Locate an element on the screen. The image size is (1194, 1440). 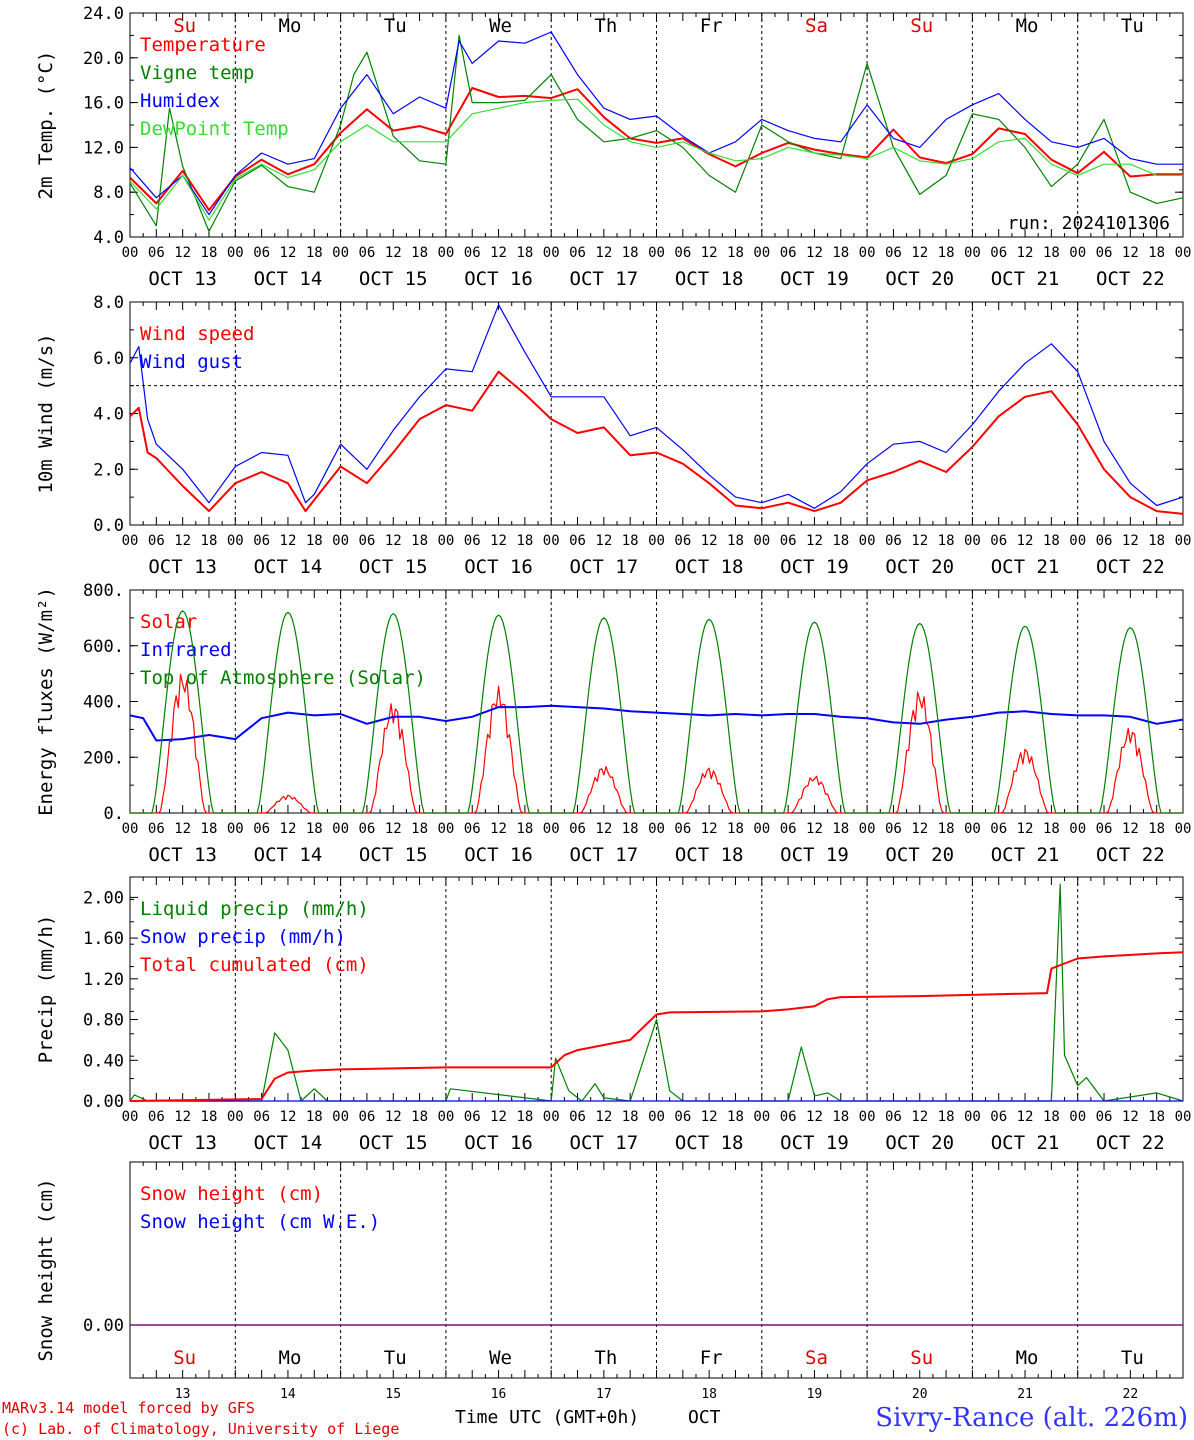
time-axis-label: Time UTC (GMT+0h) is located at coordinates (547, 1417).